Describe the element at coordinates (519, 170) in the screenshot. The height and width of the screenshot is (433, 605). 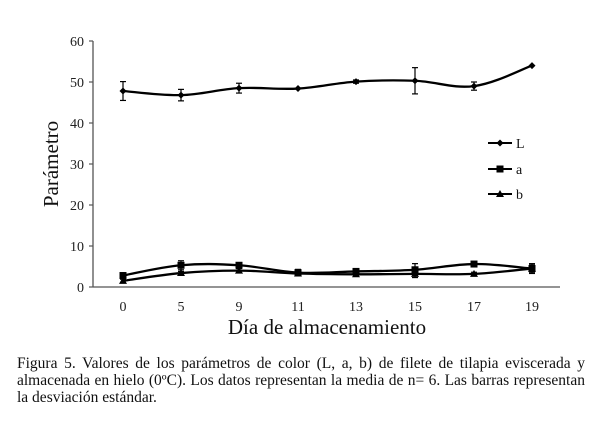
I see `svg-text: a` at that location.